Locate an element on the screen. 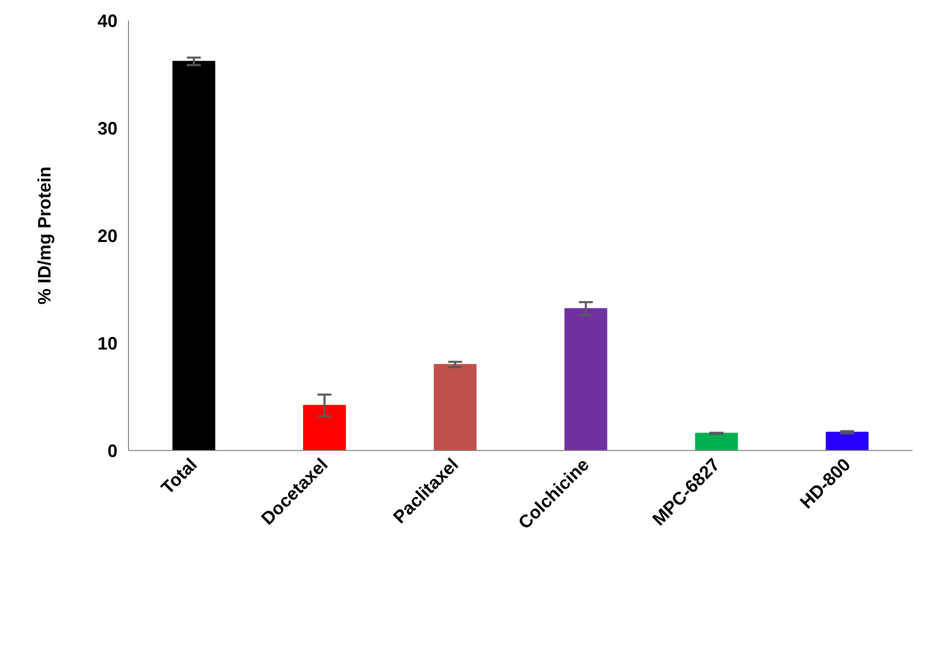  y-tick-label: 10 is located at coordinates (107, 344).